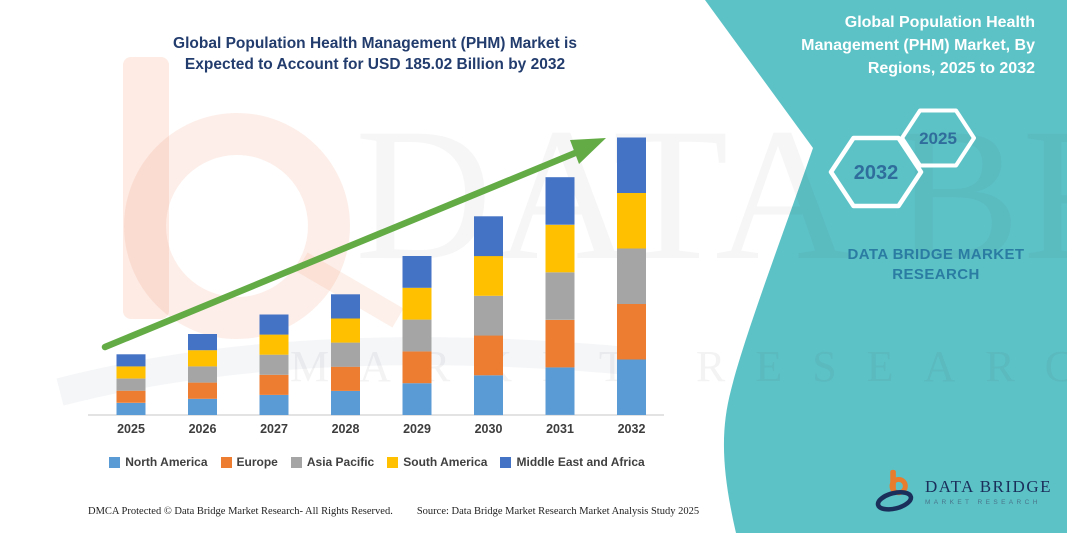 The image size is (1067, 533). I want to click on panel-brand-text: DATA BRIDGE MARKET RESEARCH, so click(936, 264).